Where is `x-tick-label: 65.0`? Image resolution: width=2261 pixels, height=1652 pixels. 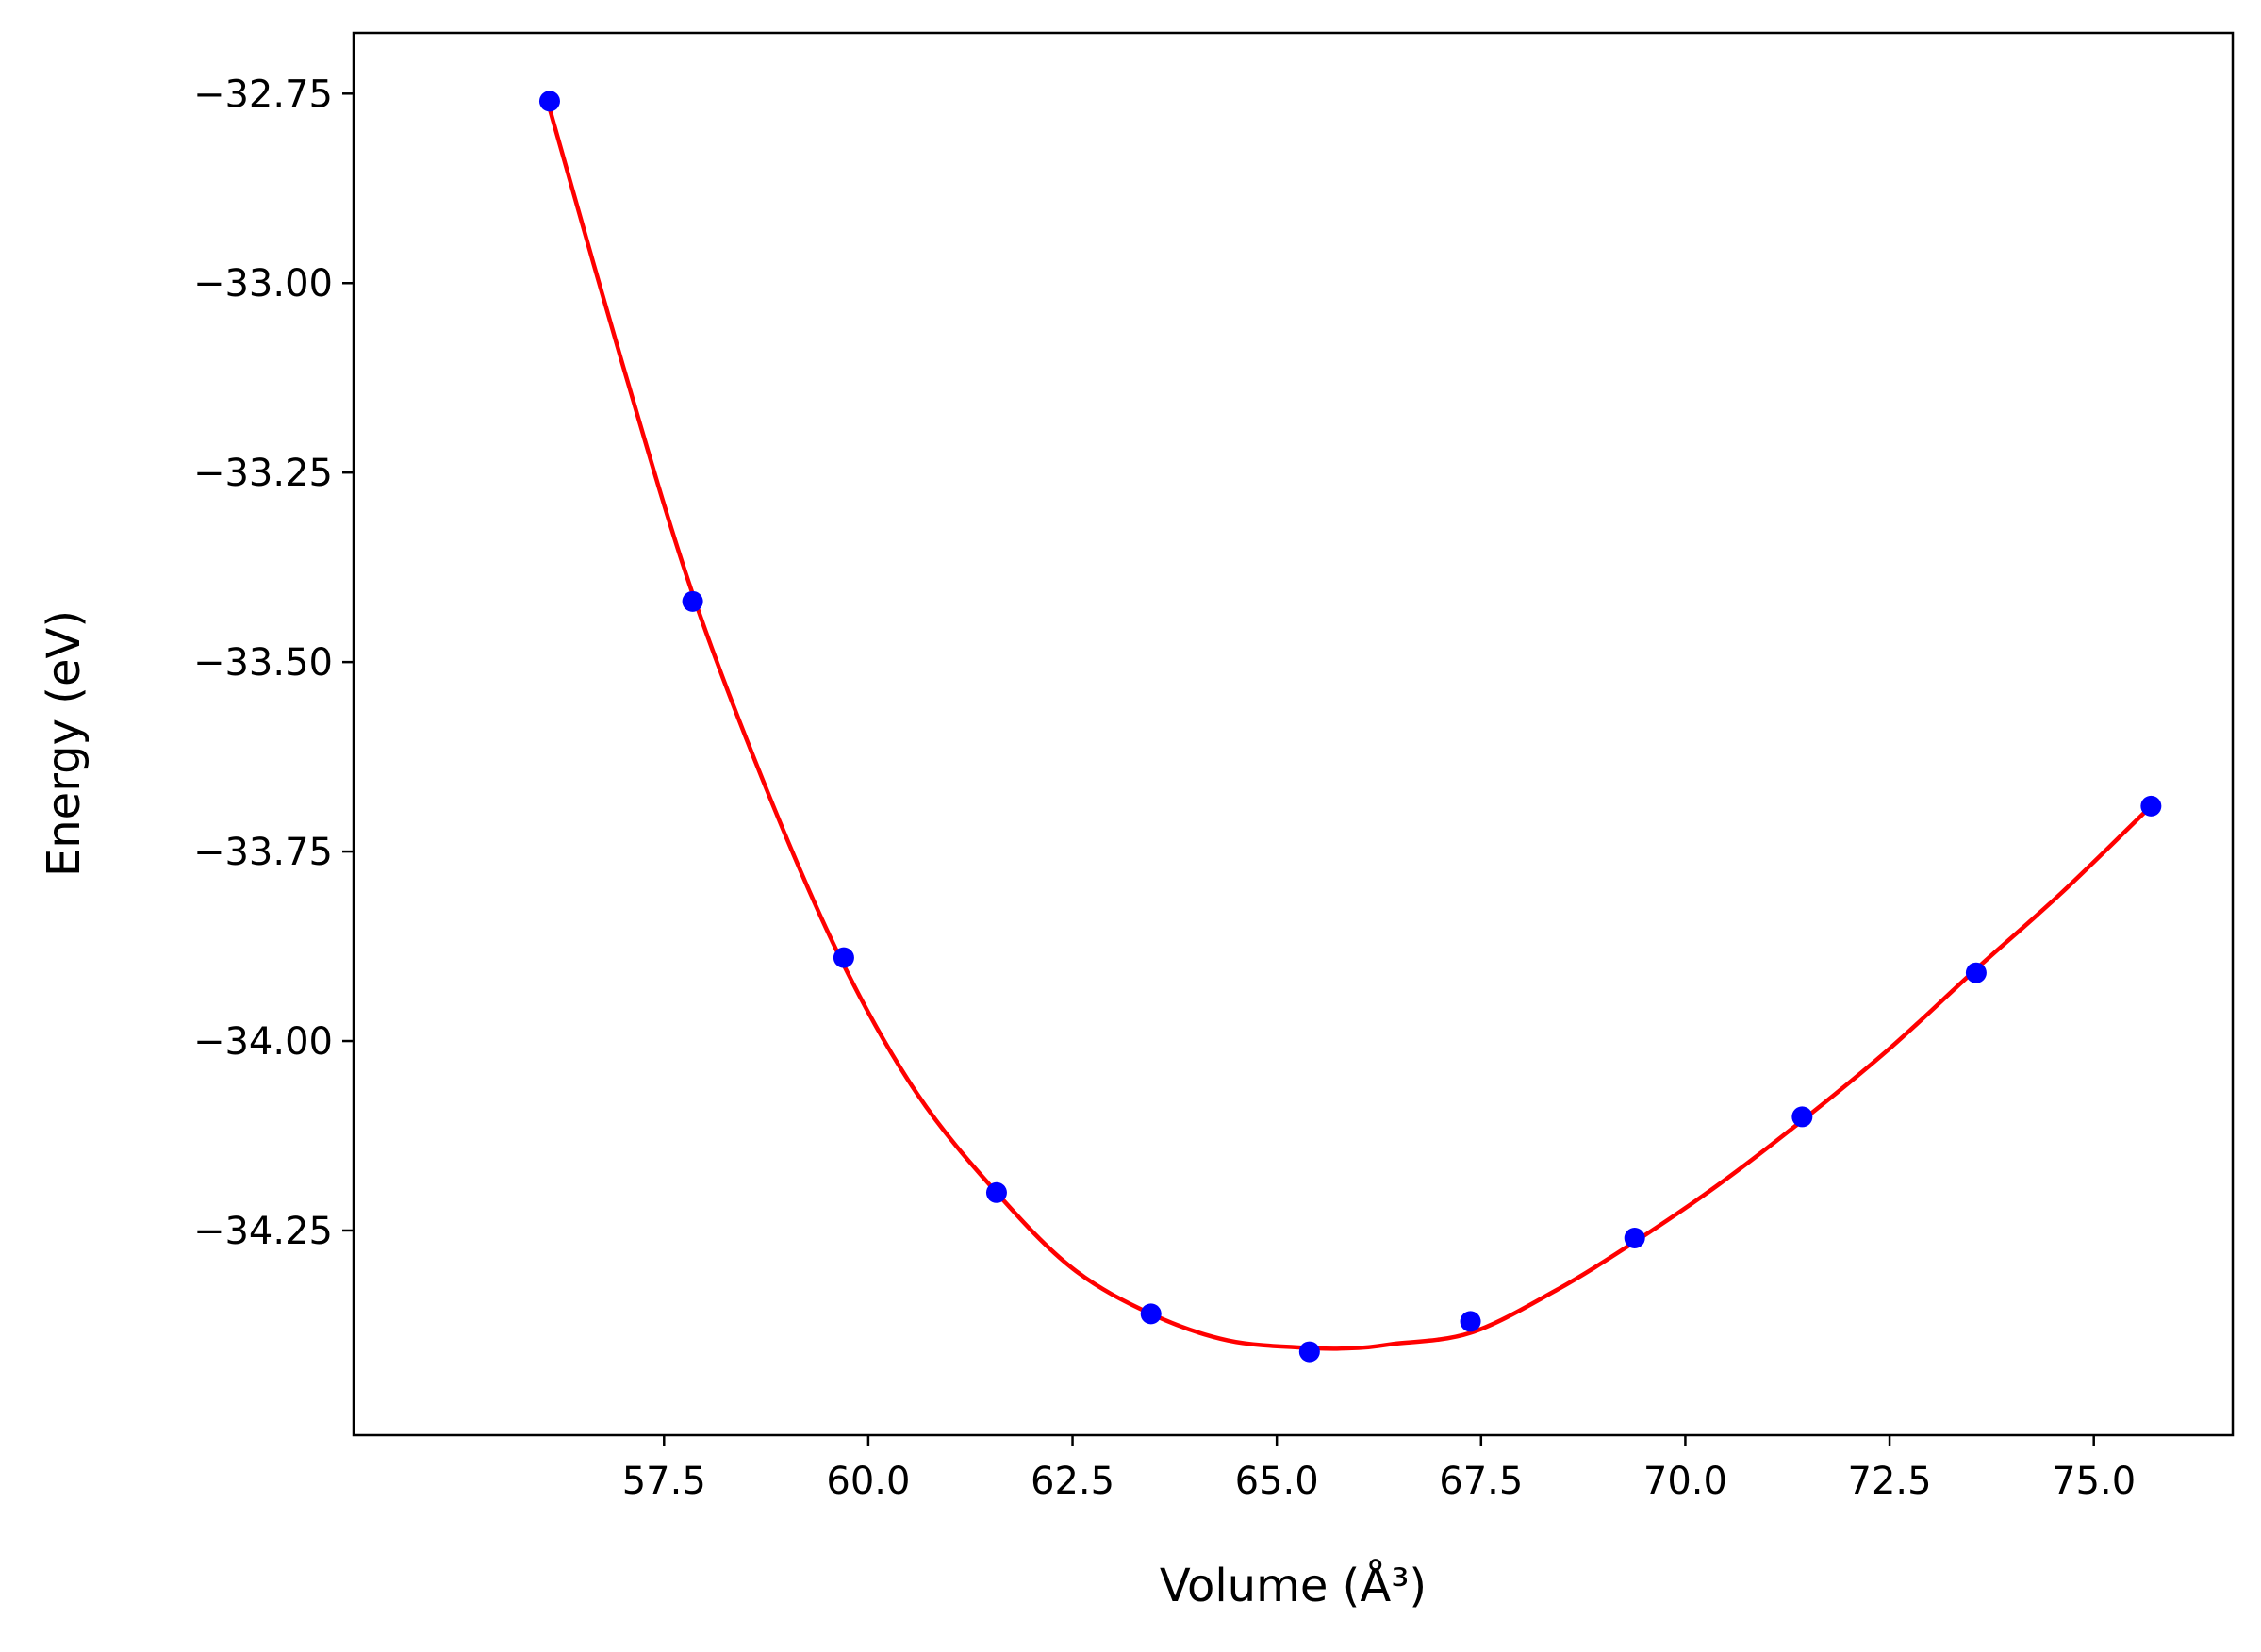 x-tick-label: 65.0 is located at coordinates (1277, 1481).